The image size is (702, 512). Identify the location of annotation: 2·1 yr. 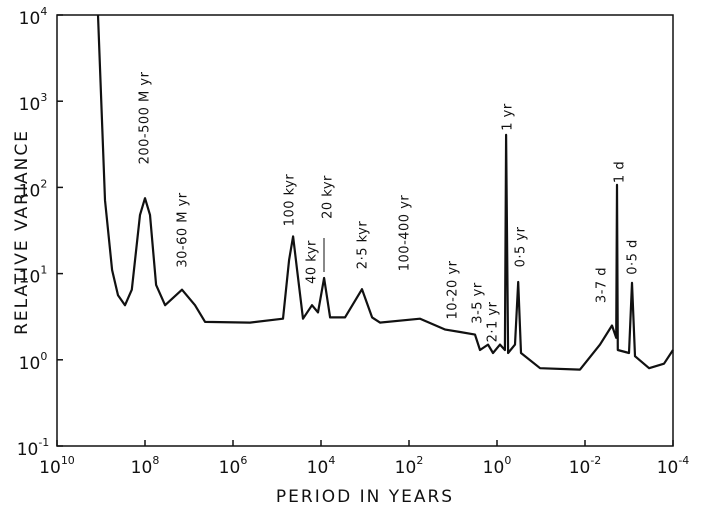
(493, 321).